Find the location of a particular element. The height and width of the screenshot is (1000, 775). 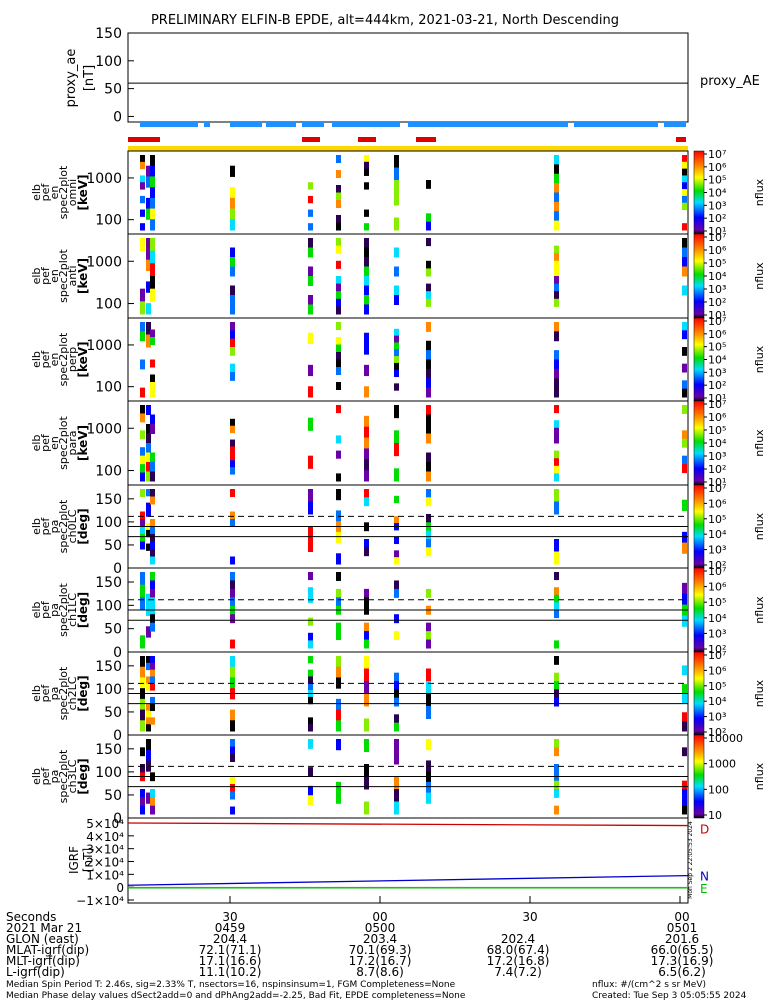

spectrogram-frame is located at coordinates (408, 192).